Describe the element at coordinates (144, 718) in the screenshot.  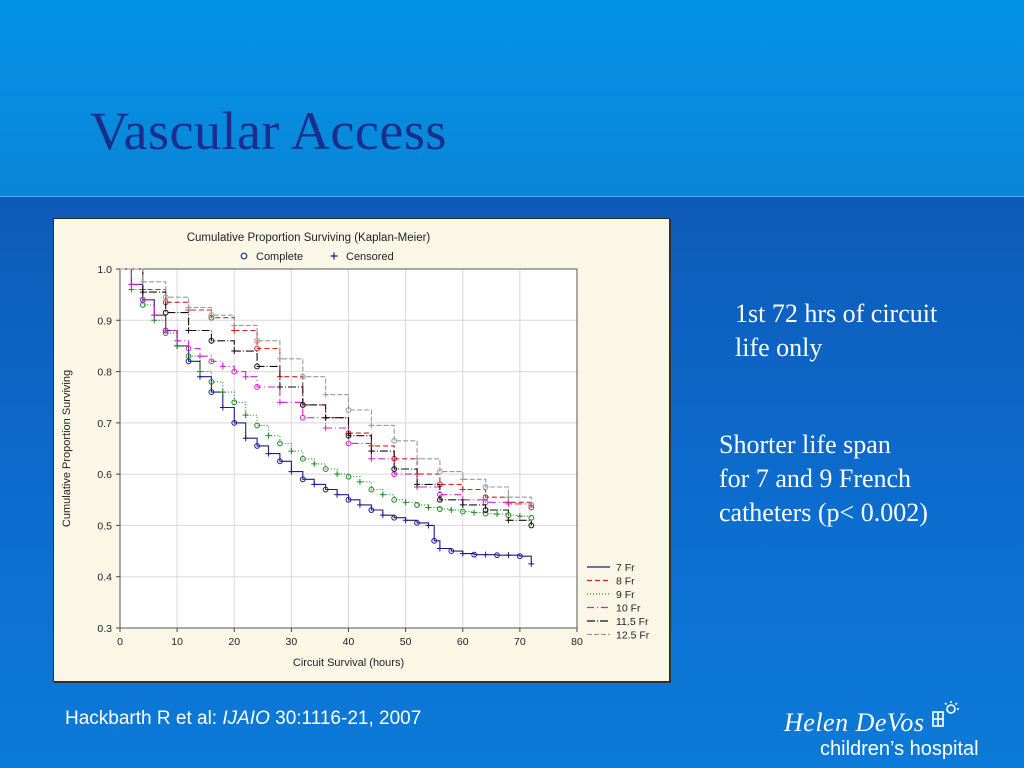
I see `citation-authors: Hackbarth R et al:` at that location.